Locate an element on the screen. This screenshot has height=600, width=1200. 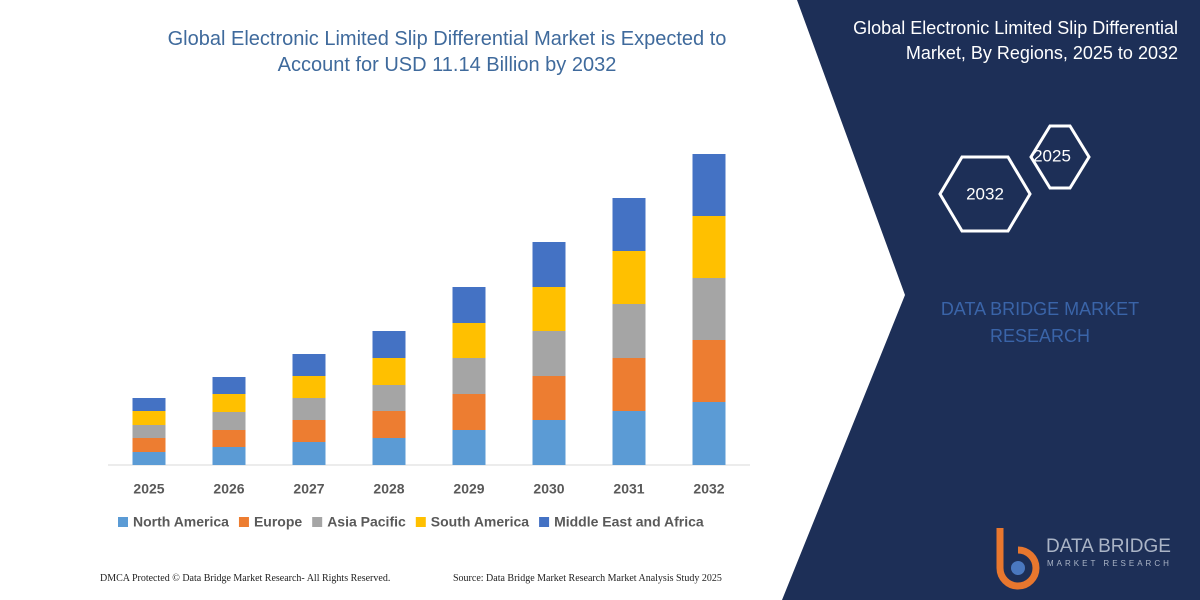
x-tick-label: 2031 is located at coordinates (628, 489).